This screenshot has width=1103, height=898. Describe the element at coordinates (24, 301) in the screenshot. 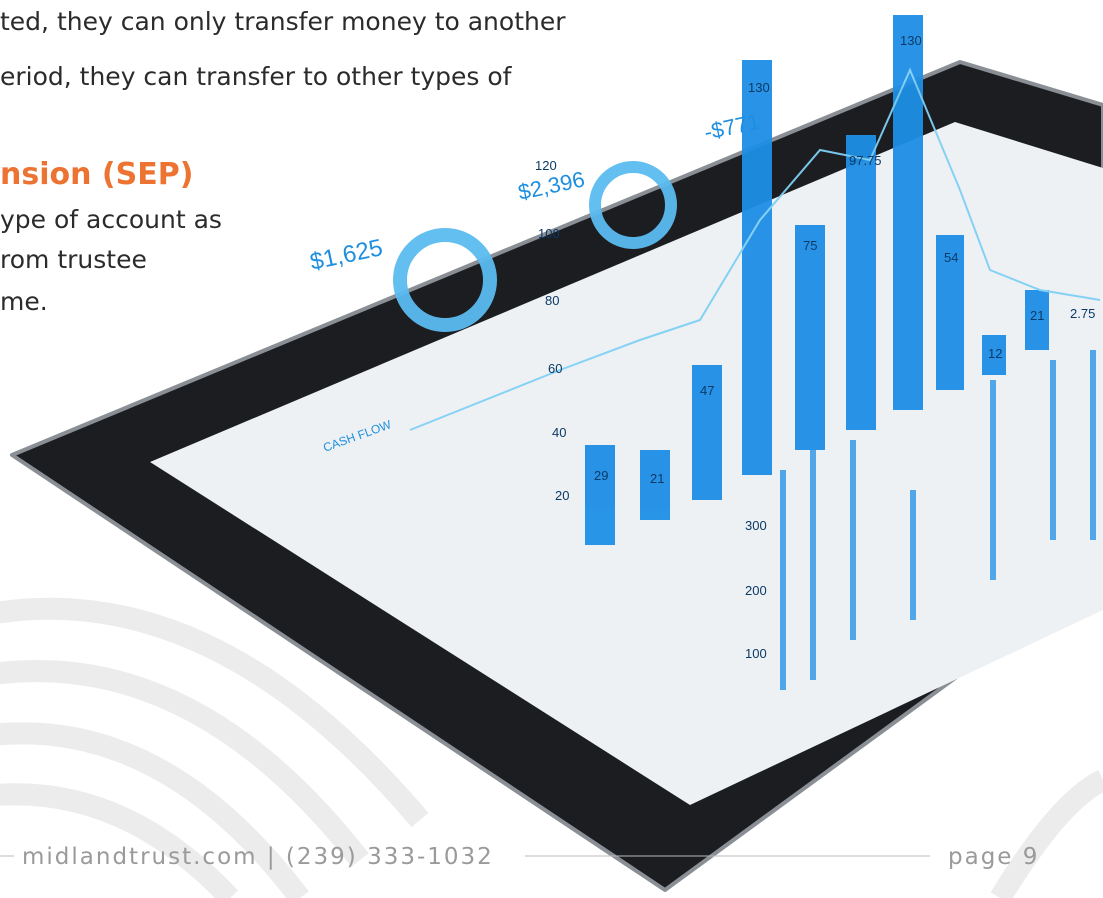

I see `paragraph-line: me.` at that location.